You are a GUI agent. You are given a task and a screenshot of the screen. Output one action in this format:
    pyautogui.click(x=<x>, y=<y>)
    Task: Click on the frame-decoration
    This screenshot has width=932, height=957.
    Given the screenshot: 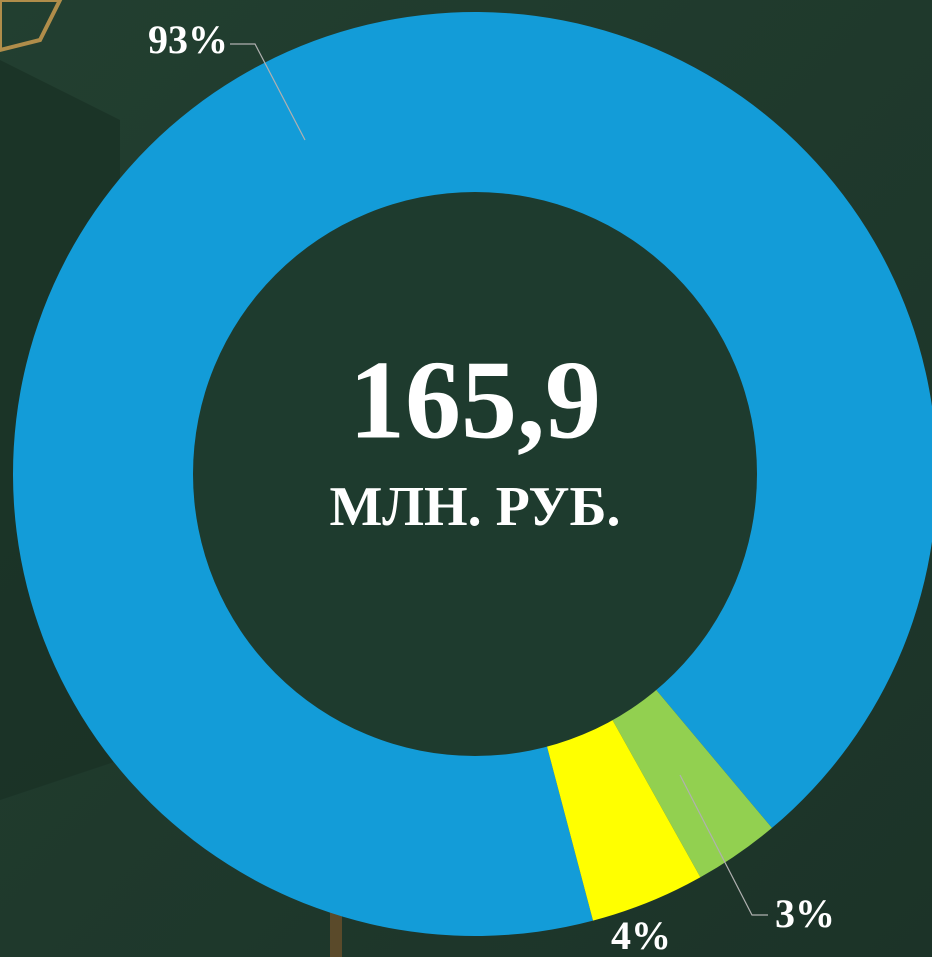 What is the action you would take?
    pyautogui.click(x=31, y=26)
    